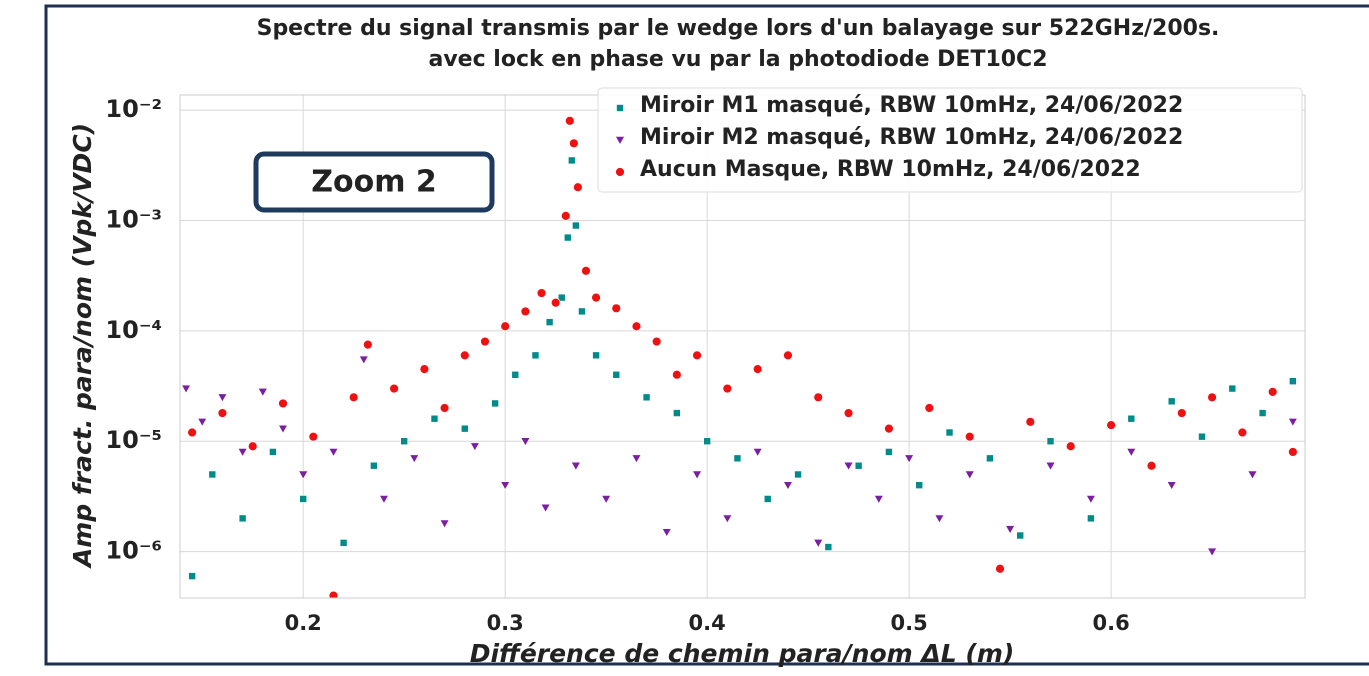  Describe the element at coordinates (909, 623) in the screenshot. I see `x-tick-label: 0.5` at that location.